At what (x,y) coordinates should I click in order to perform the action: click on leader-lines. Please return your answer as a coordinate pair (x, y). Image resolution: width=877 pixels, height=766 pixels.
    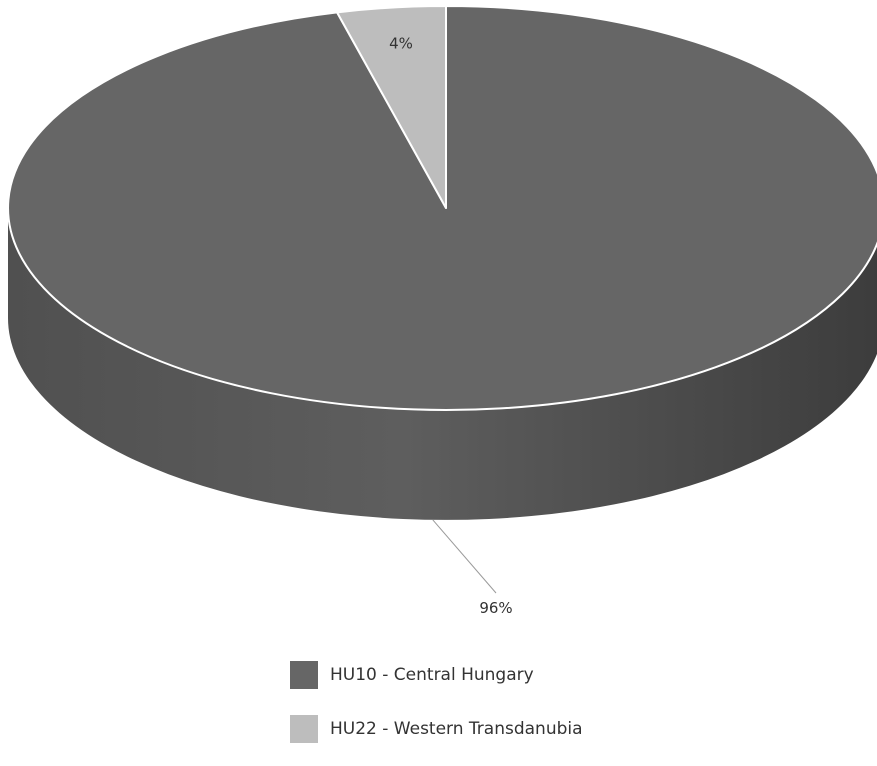
    Looking at the image, I should click on (464, 556).